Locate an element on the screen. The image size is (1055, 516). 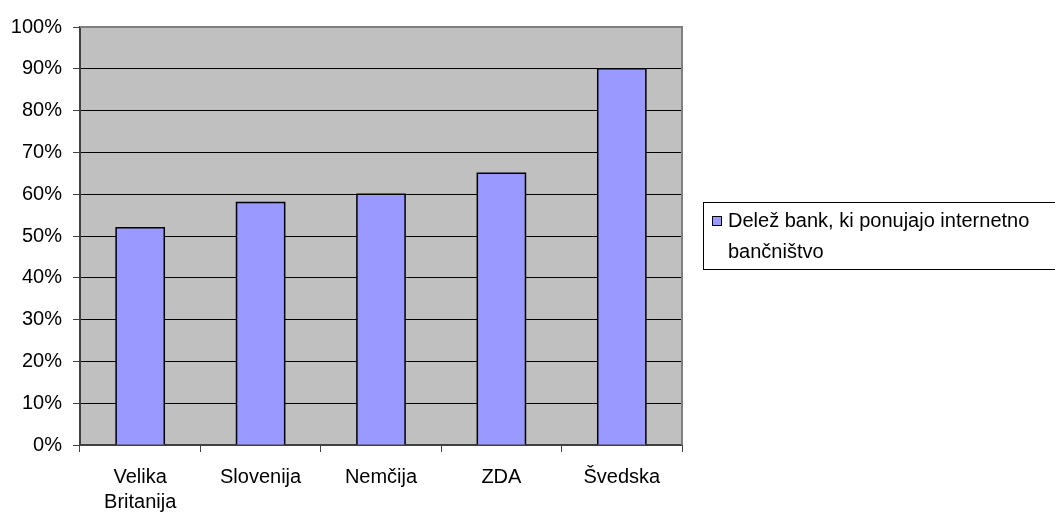
y-tick-label: 70% is located at coordinates (42, 150).